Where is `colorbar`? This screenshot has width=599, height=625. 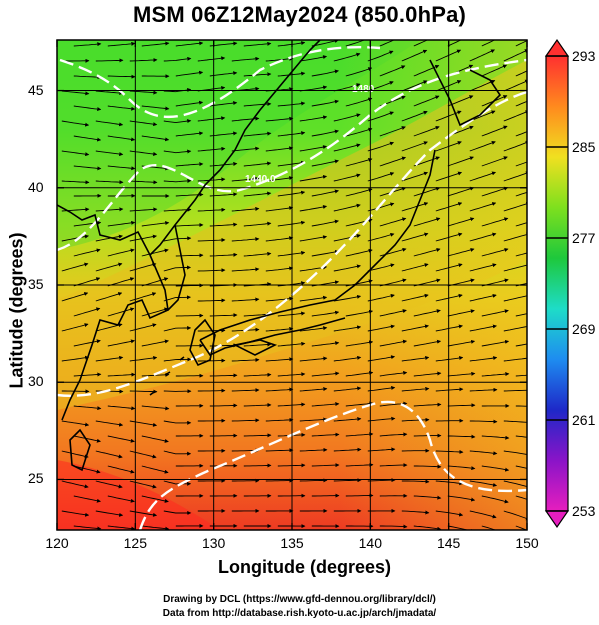
colorbar is located at coordinates (557, 283).